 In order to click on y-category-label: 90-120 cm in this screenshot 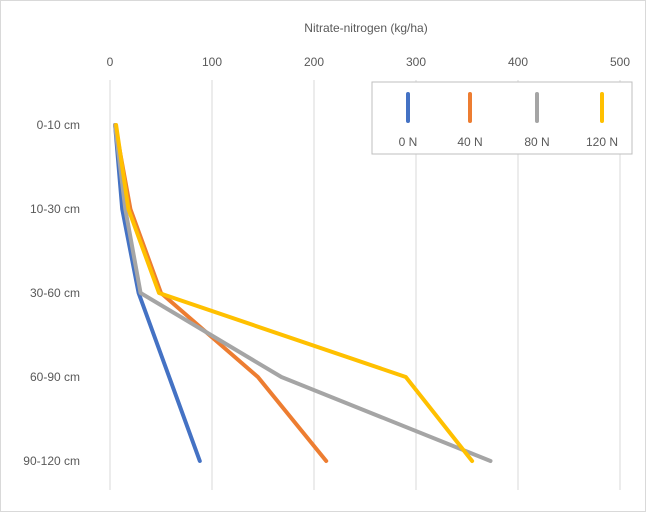, I will do `click(51, 461)`.